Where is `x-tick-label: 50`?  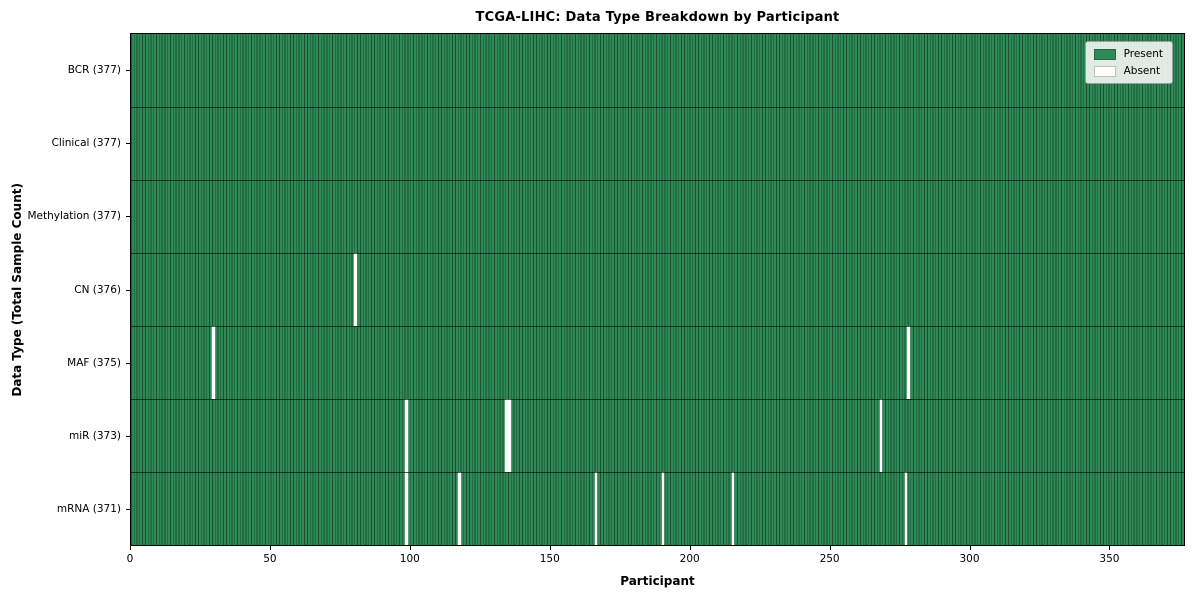 x-tick-label: 50 is located at coordinates (270, 559).